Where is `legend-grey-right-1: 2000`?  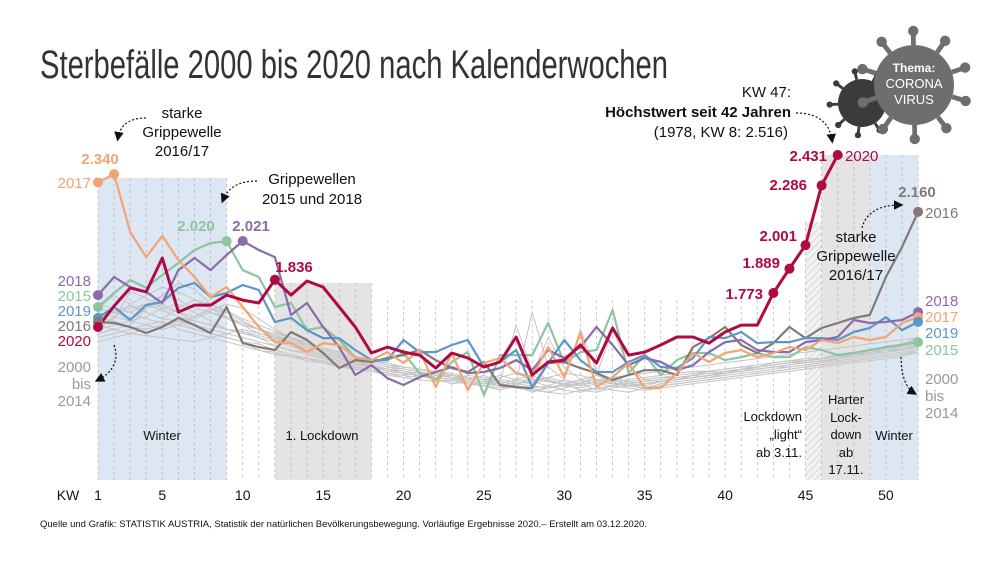
legend-grey-right-1: 2000 is located at coordinates (941, 379).